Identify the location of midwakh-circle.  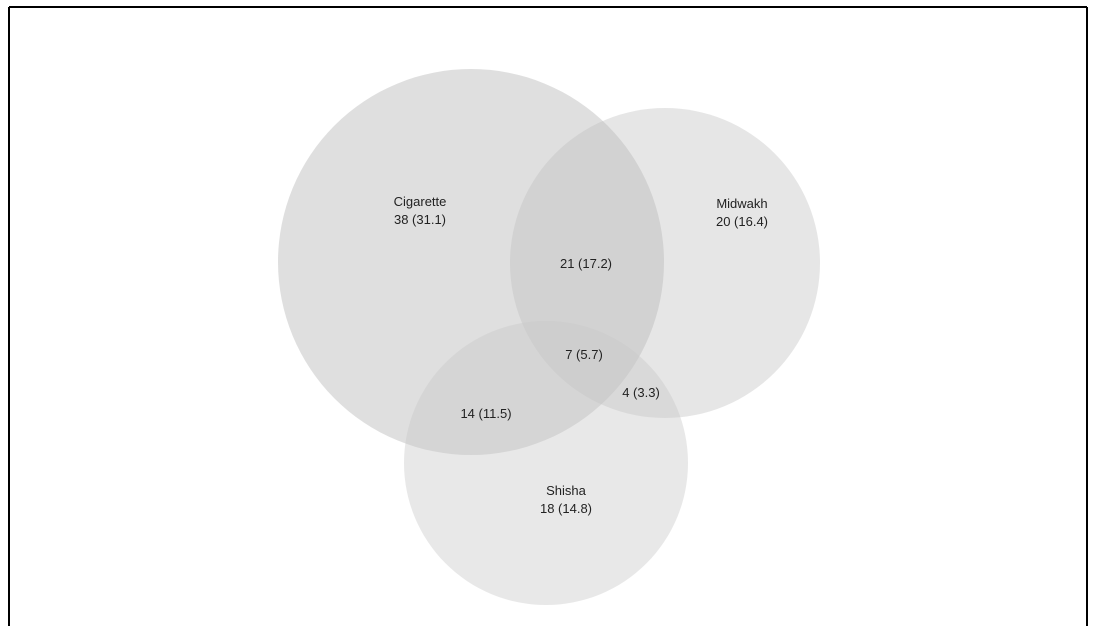
(665, 263).